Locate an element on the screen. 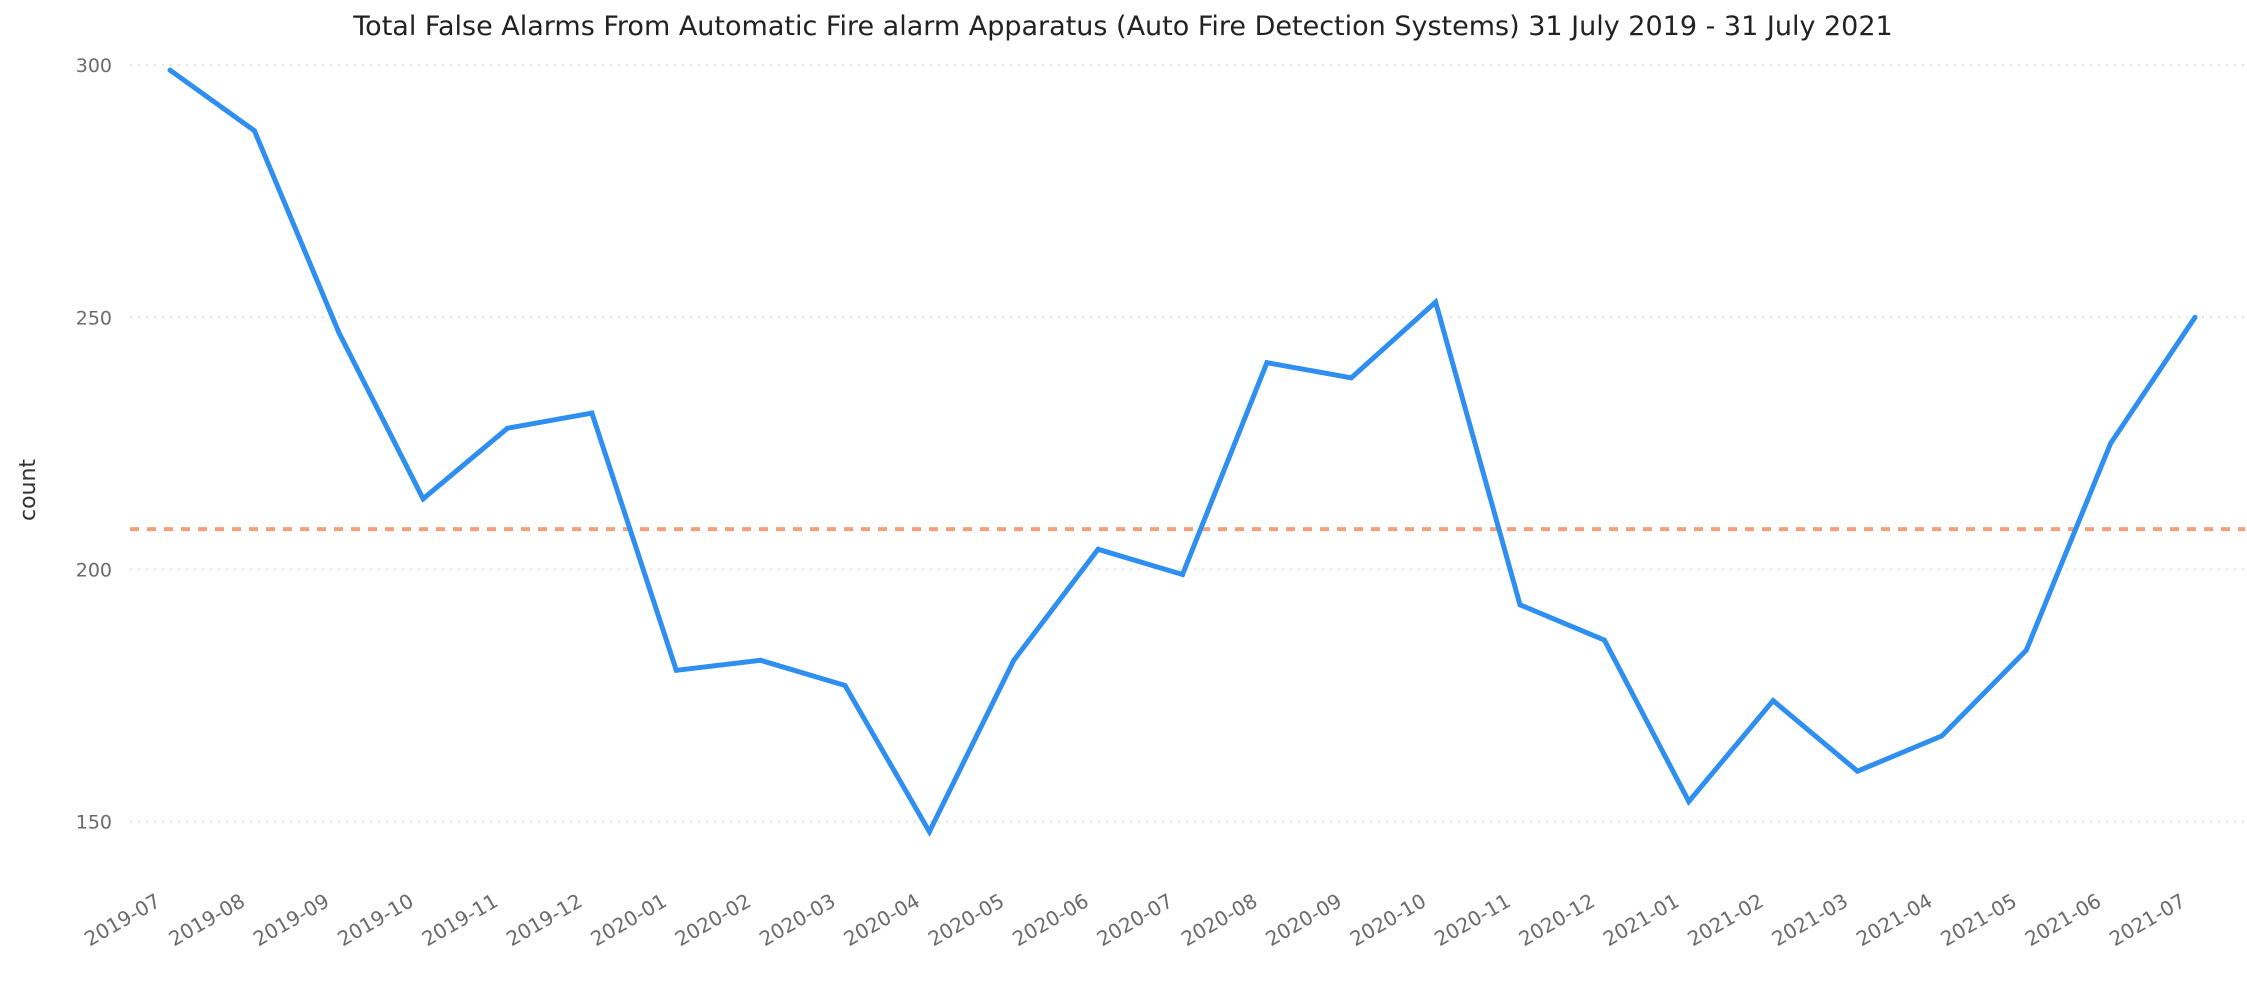 The height and width of the screenshot is (982, 2247). x-tick-label-2019-07: 2019-07 is located at coordinates (122, 920).